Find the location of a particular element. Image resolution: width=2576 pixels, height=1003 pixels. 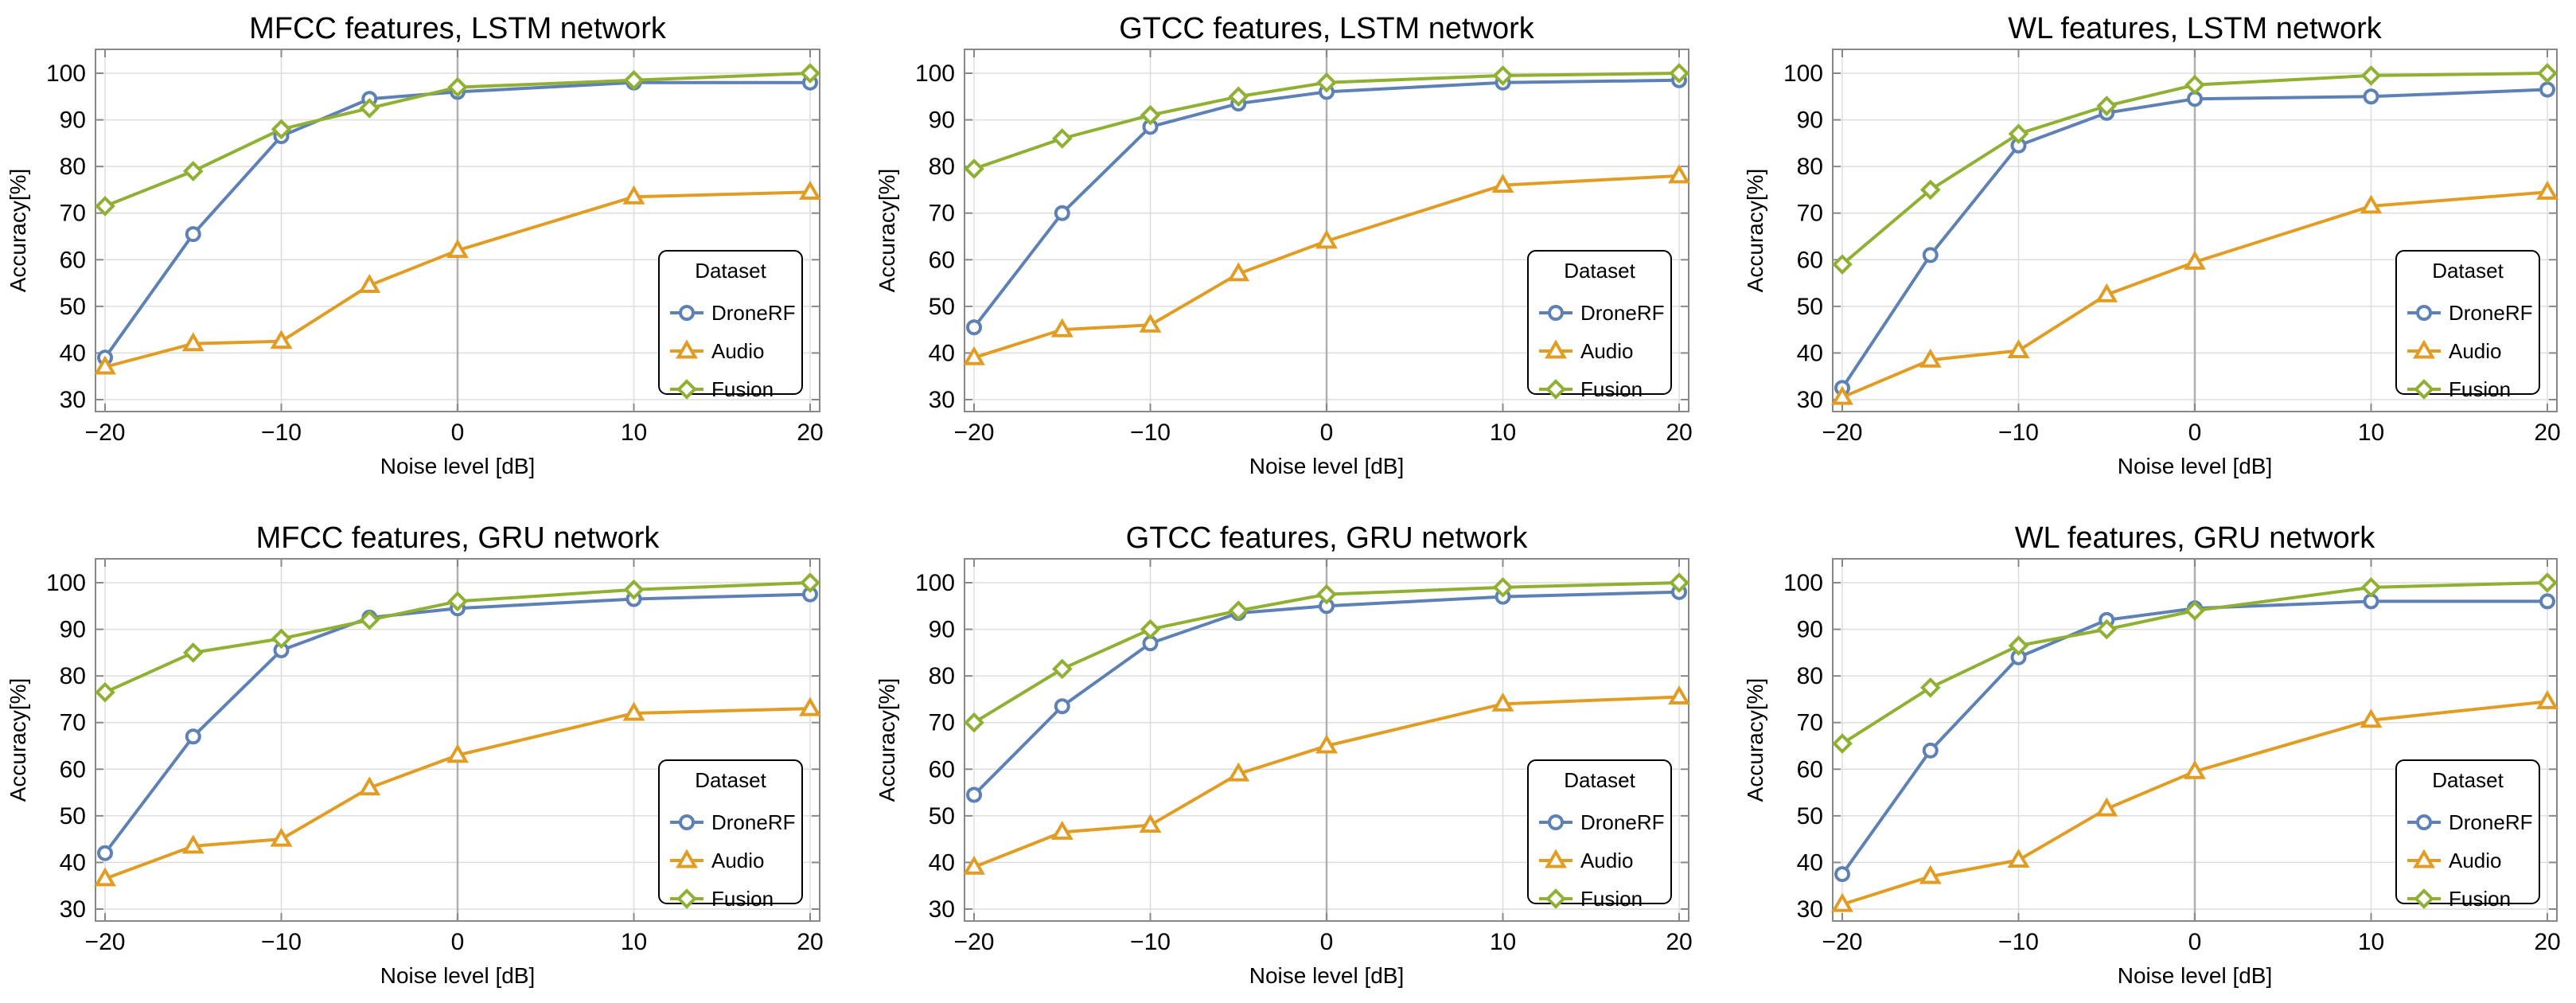

y-tick-label: 40 is located at coordinates (73, 862).